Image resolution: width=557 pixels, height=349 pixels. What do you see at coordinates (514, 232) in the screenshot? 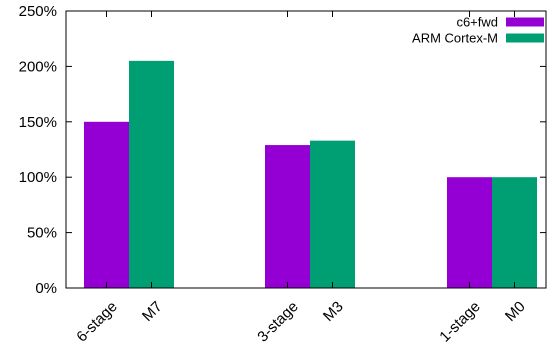
I see `bar-m0` at bounding box center [514, 232].